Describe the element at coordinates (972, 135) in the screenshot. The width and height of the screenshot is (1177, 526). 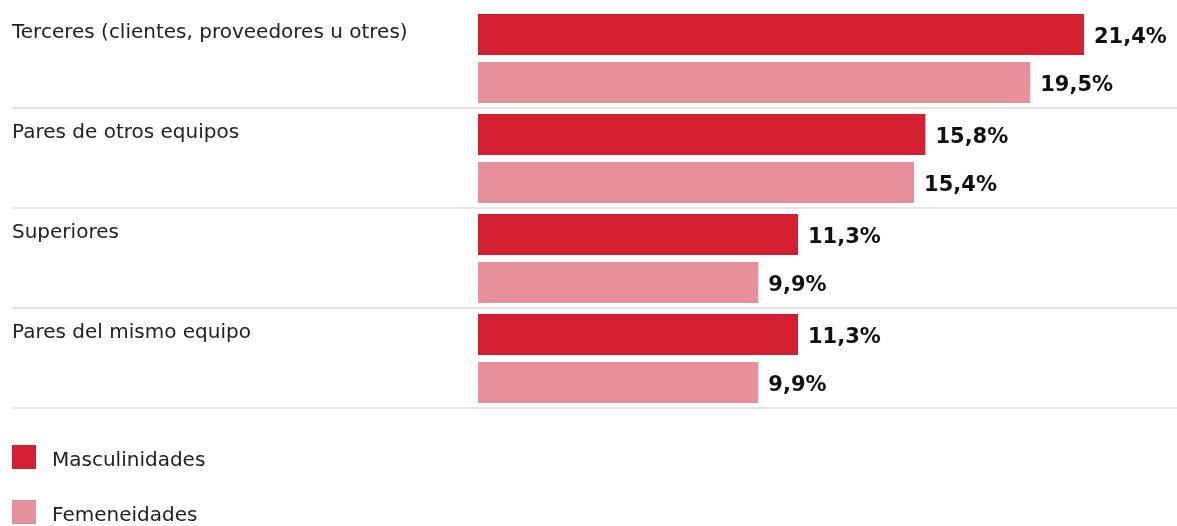
I see `data-label: 15,8%` at that location.